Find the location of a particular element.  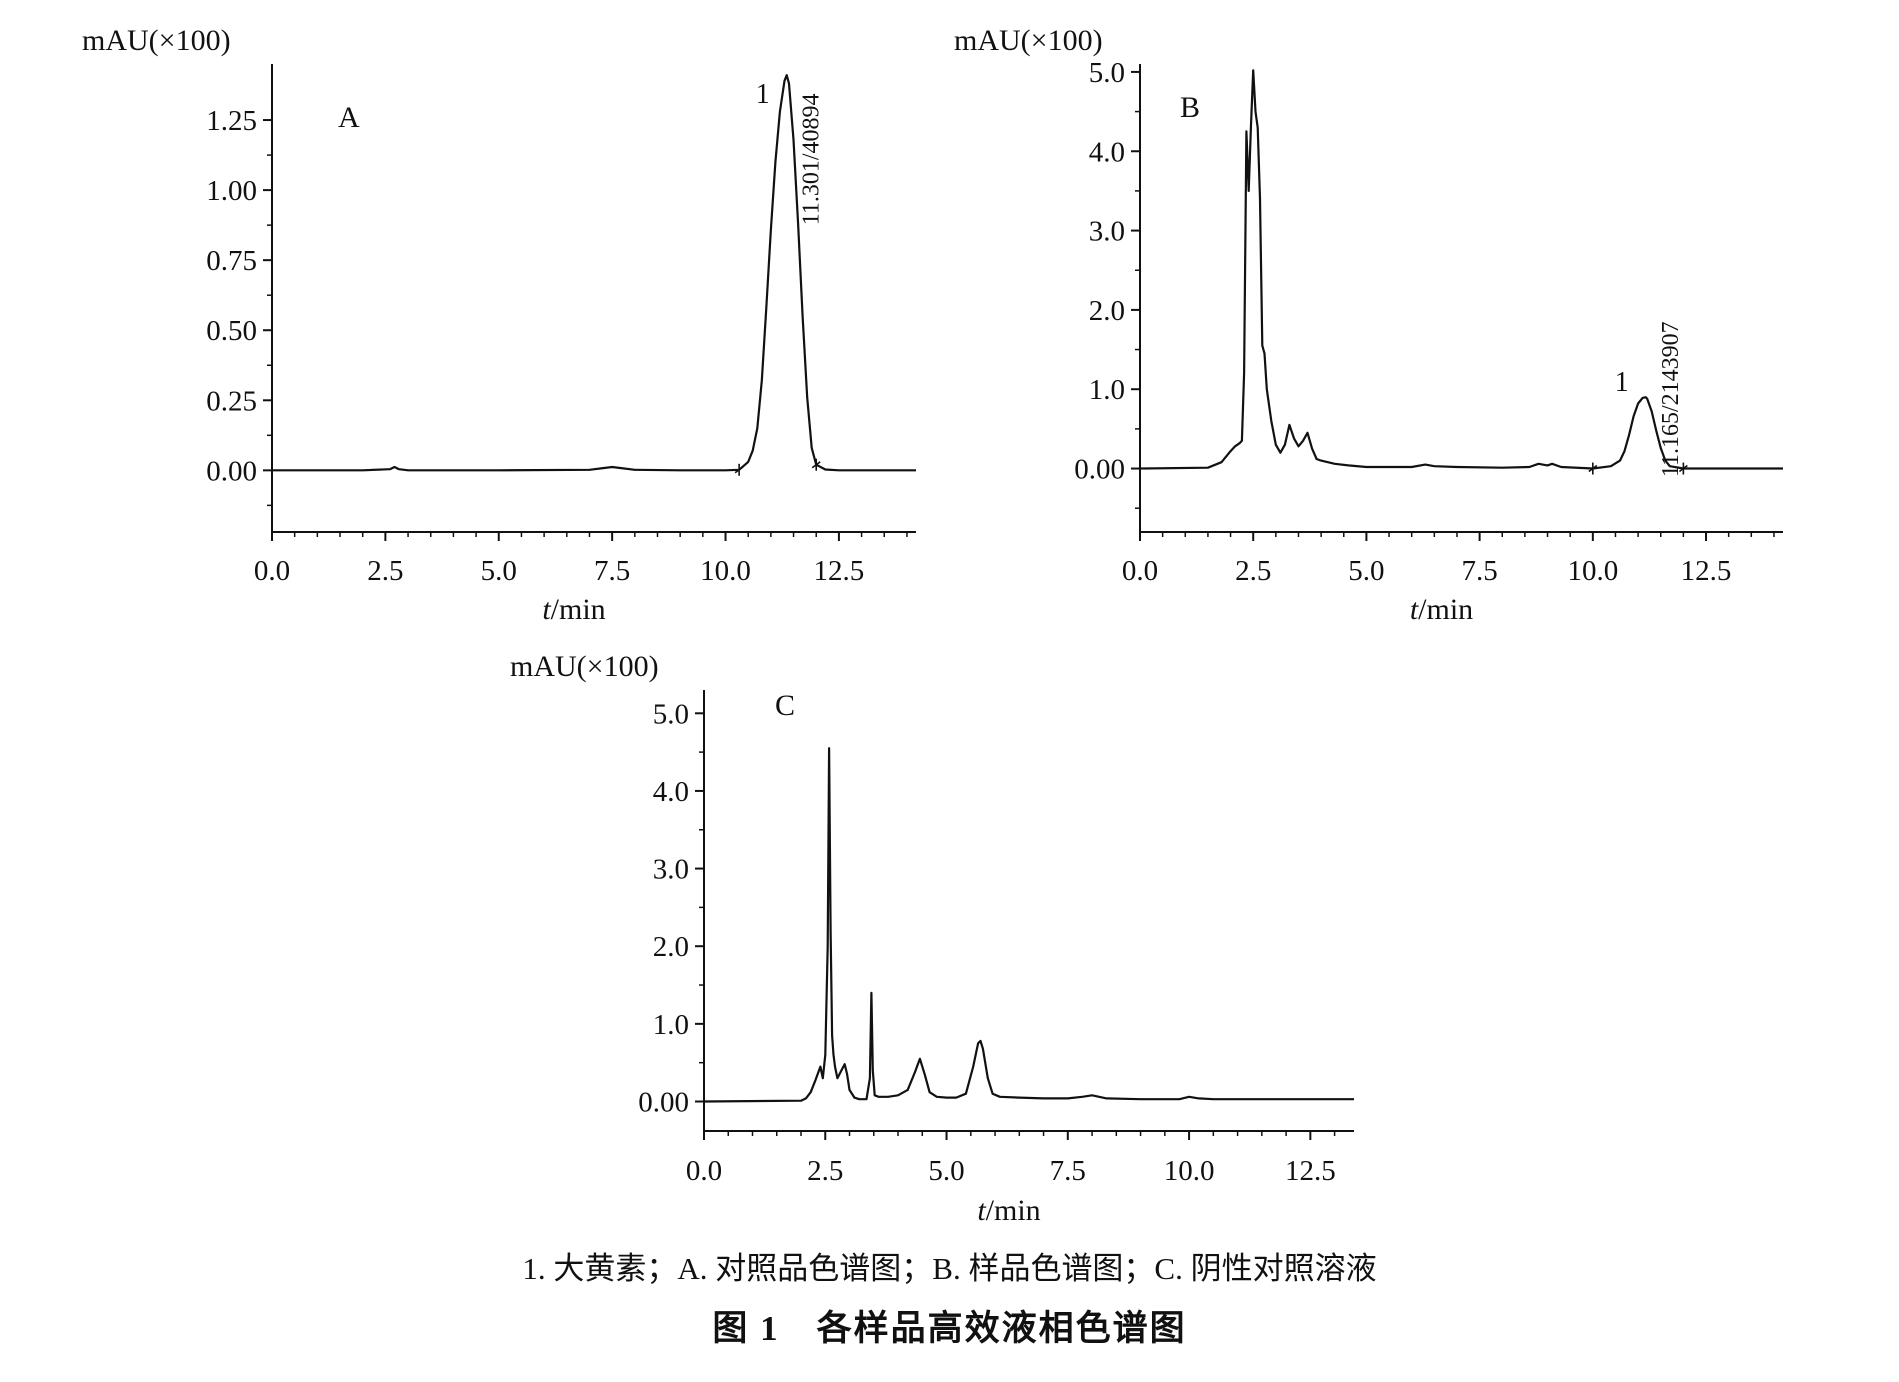

figure-caption-title: 图 1 各样品高效液相色谱图 is located at coordinates (949, 1328).